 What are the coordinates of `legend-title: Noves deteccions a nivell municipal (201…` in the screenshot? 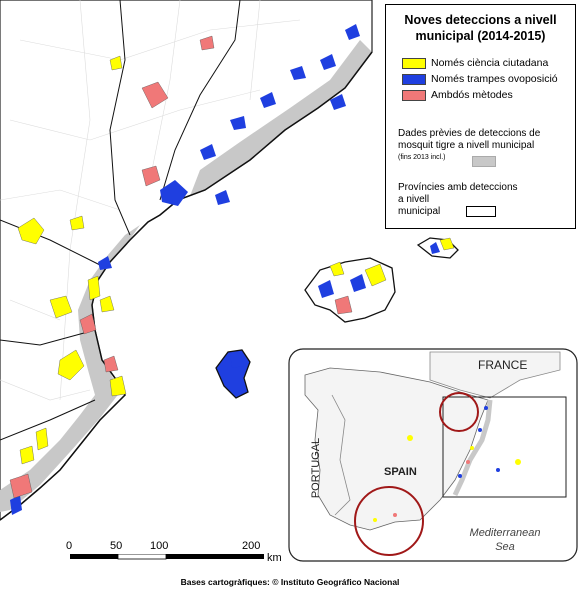 It's located at (480, 28).